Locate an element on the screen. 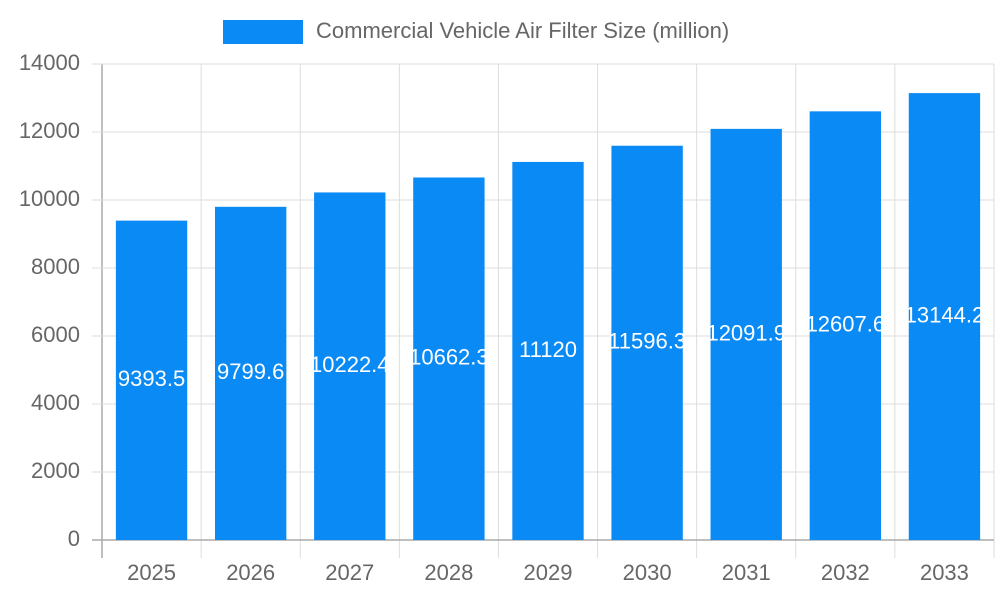 The image size is (1000, 600). x-tick-label: 2032 is located at coordinates (845, 572).